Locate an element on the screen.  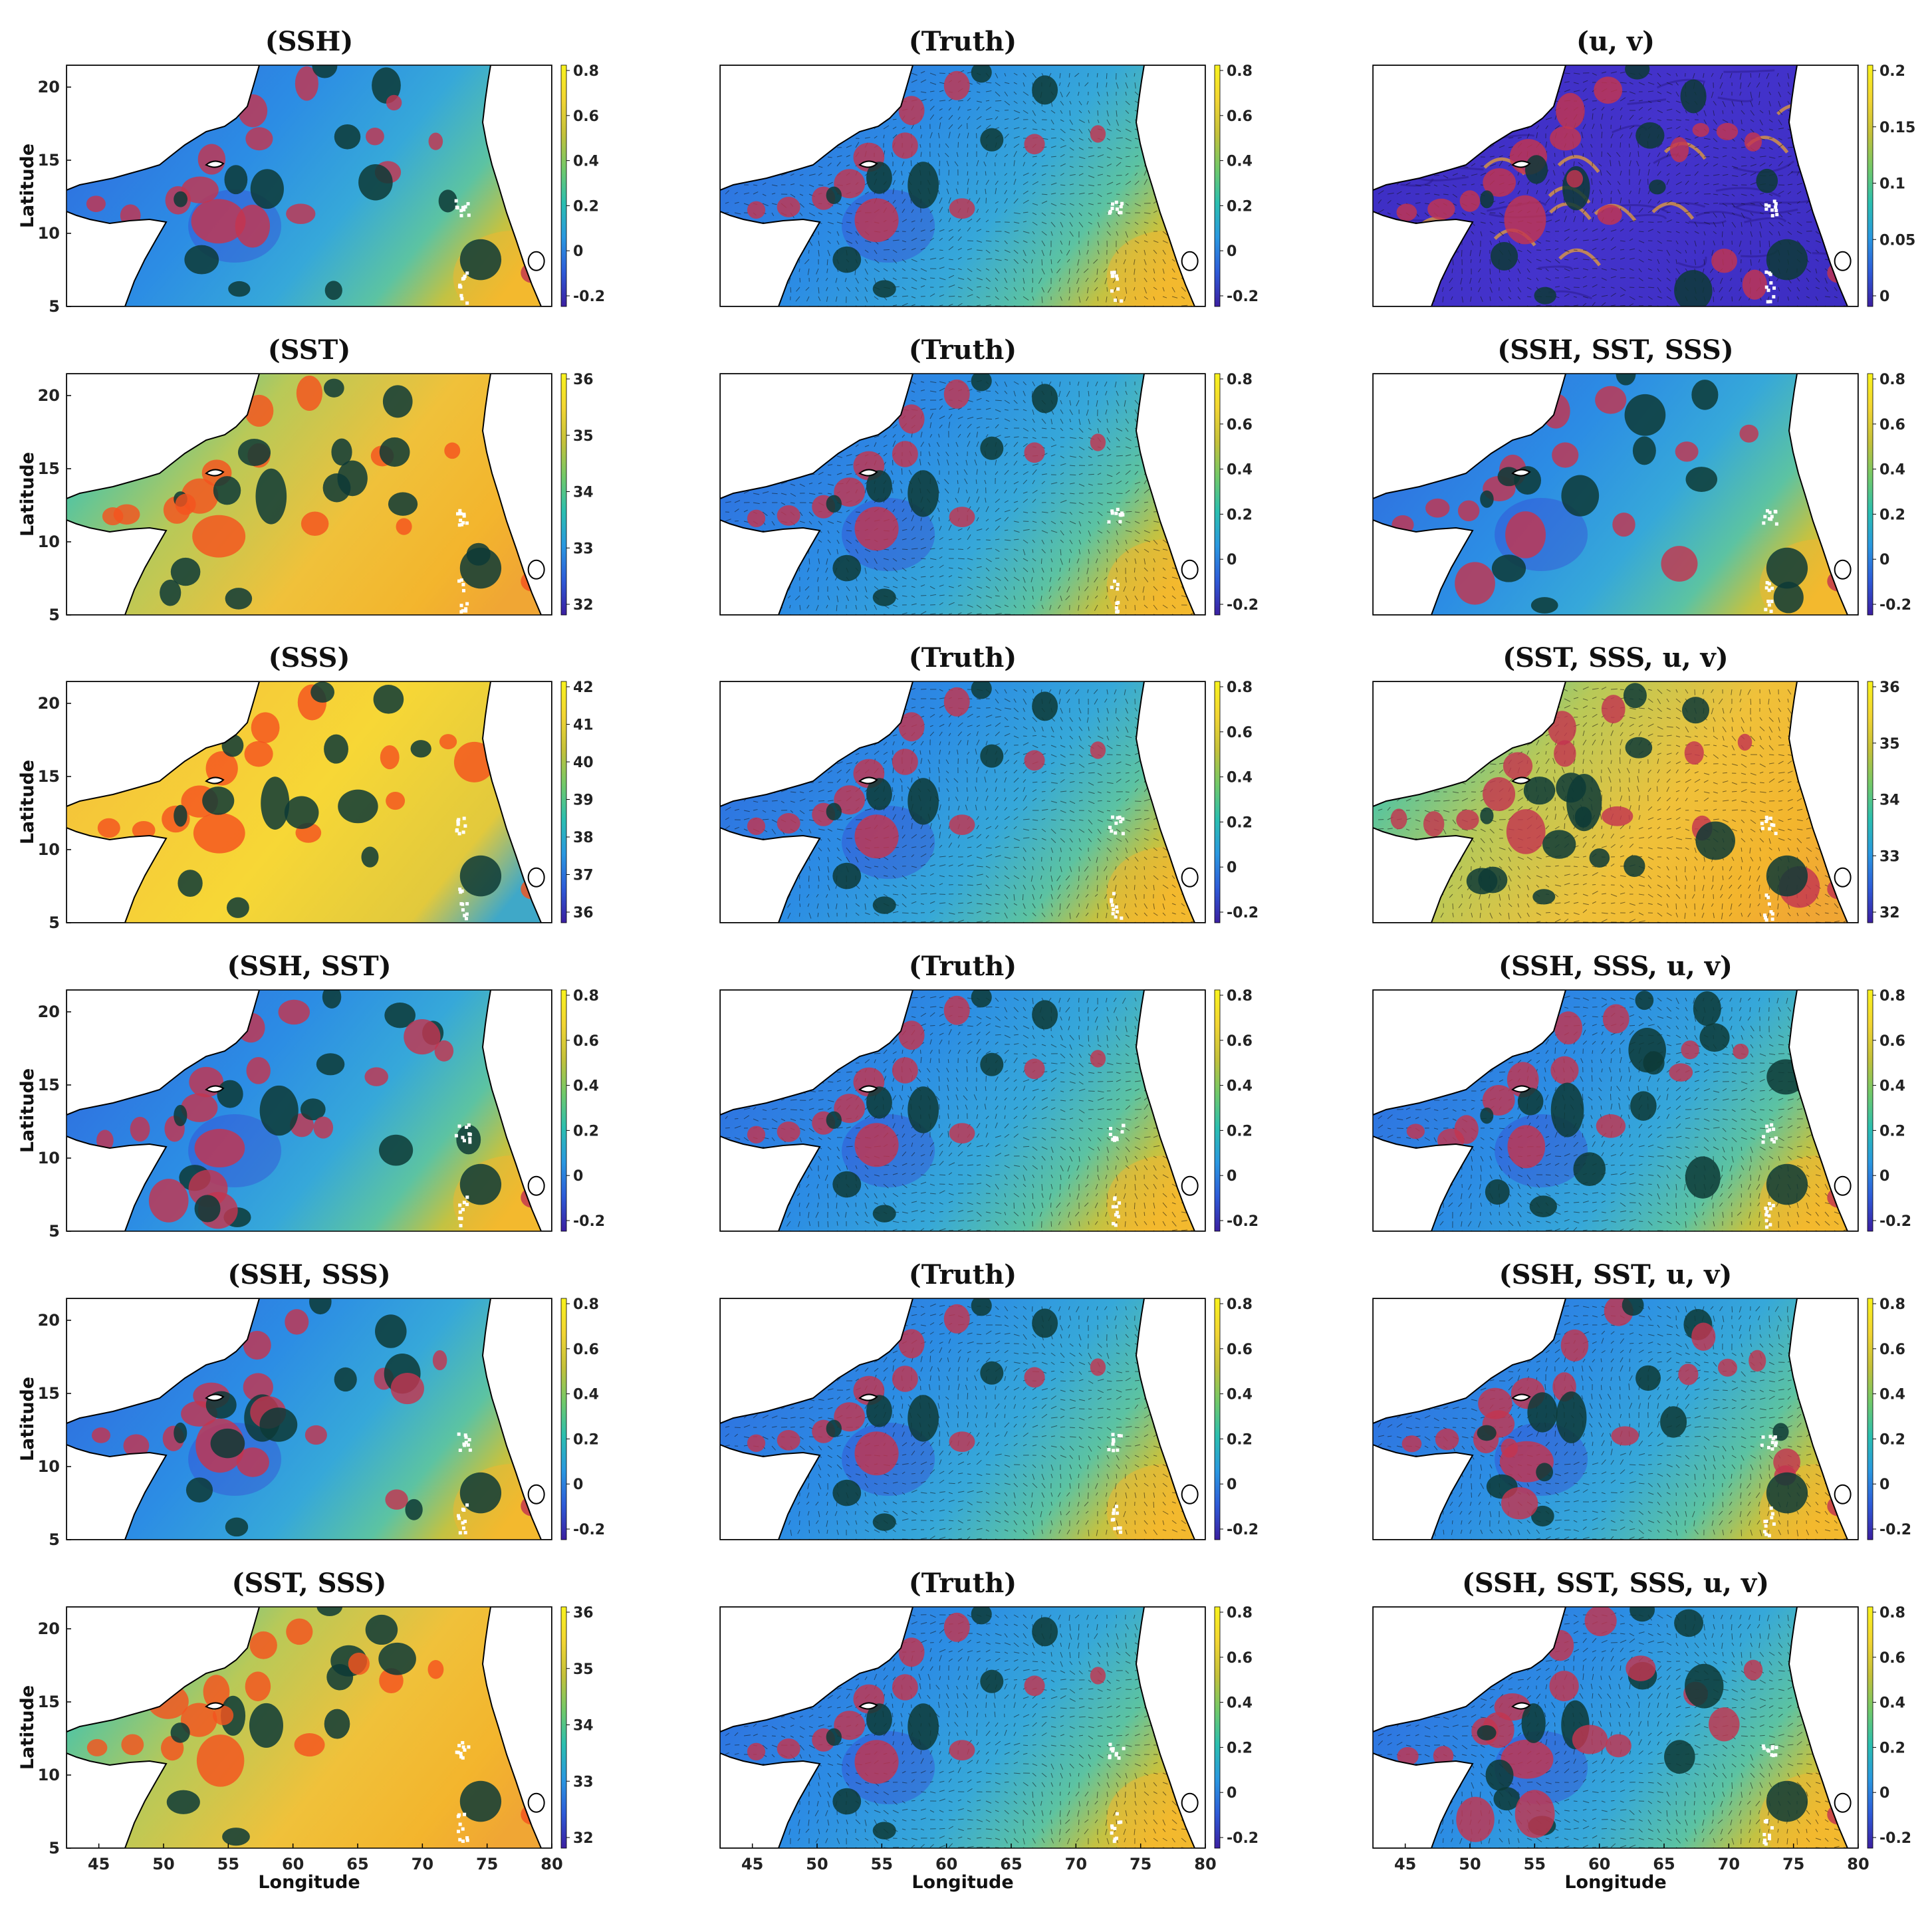
panel-title: (SSH, SST, u, v) is located at coordinates (1616, 1274).